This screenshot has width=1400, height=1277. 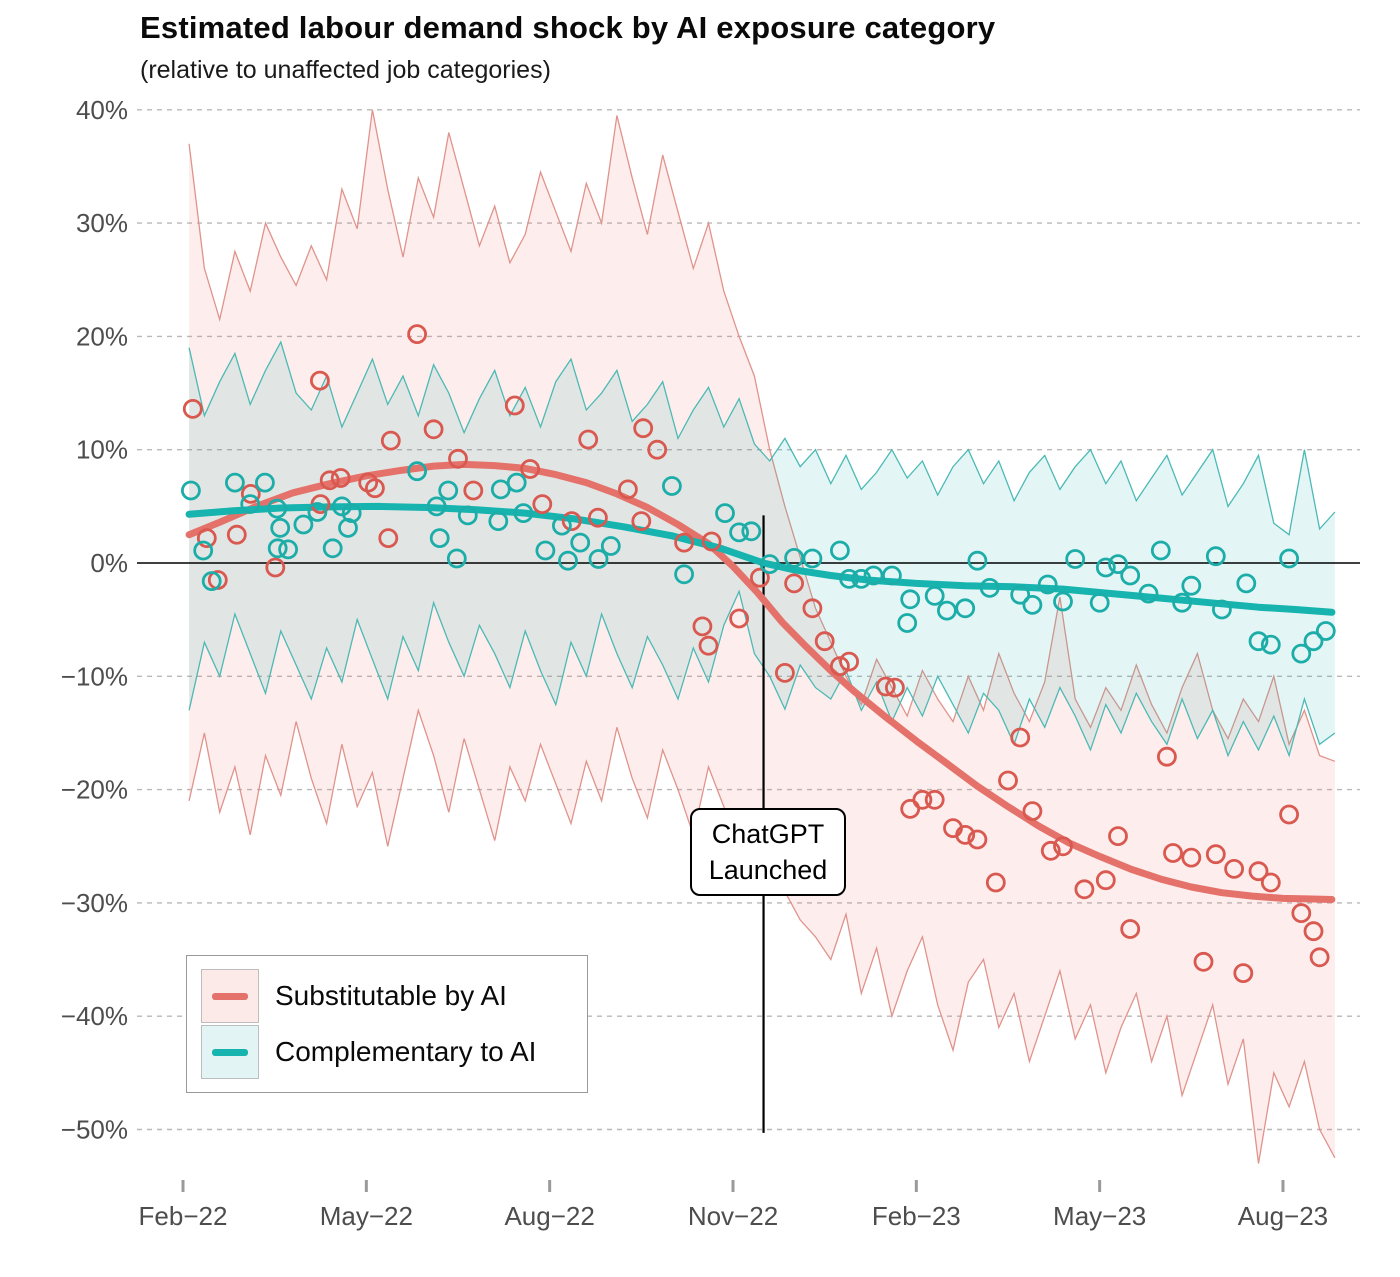 I want to click on annotation-line1: ChatGPT, so click(x=768, y=834).